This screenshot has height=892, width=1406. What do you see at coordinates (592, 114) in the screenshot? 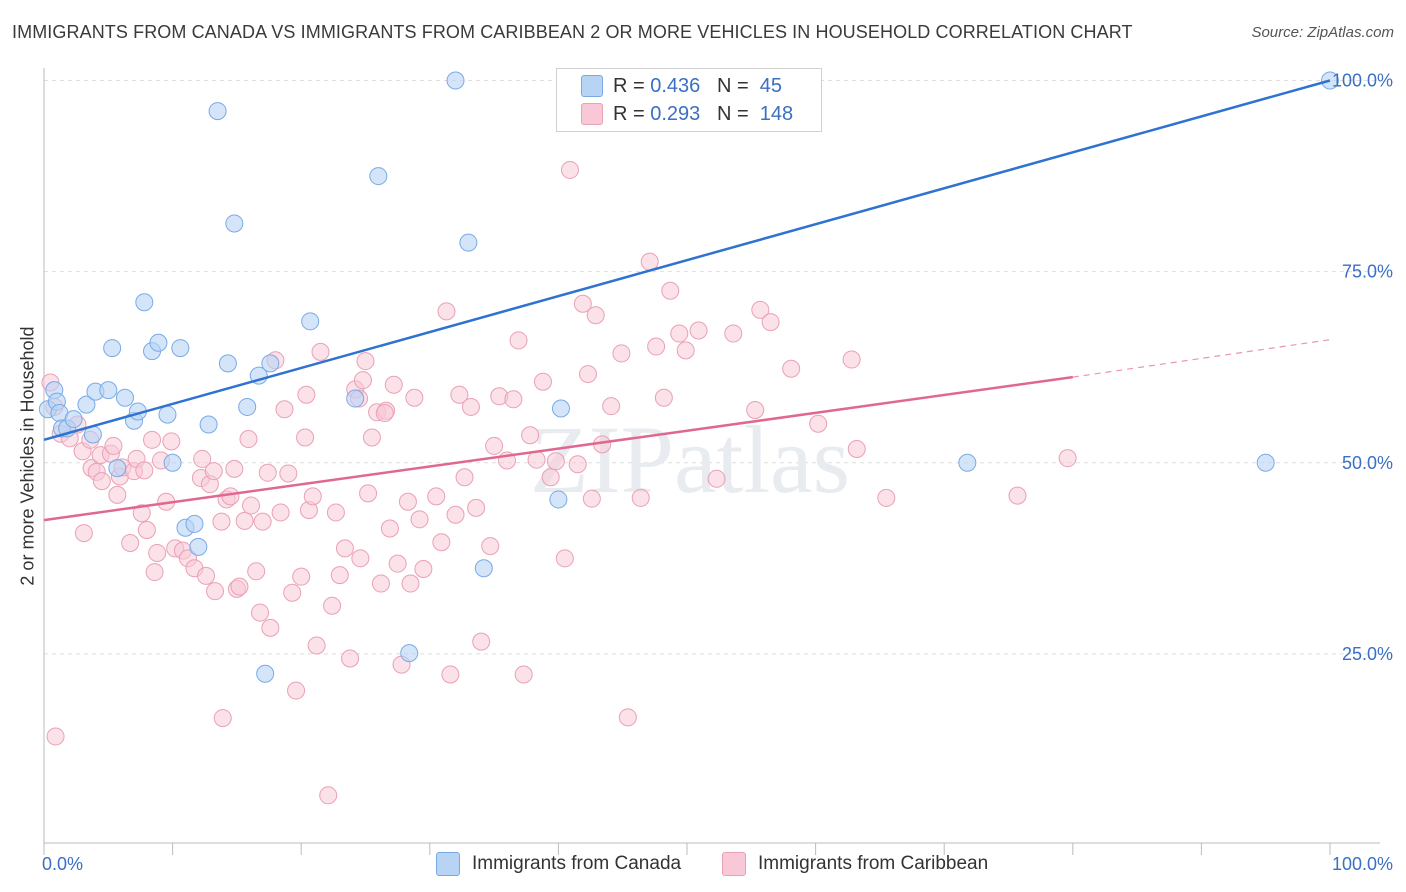
I see `legend-swatch-caribbean` at bounding box center [592, 114].